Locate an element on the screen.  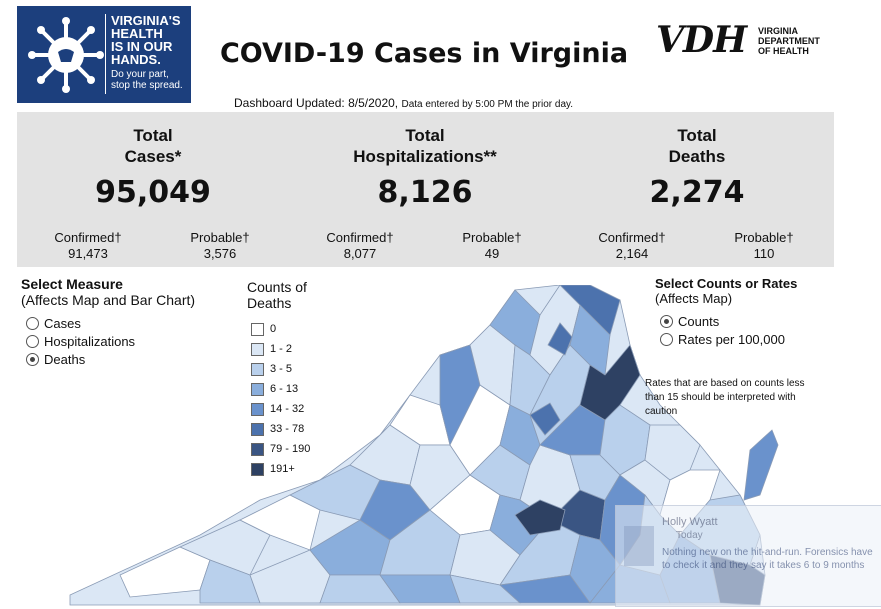
hosp-confirmed: Confirmed† 8,077 is located at coordinates (360, 246).